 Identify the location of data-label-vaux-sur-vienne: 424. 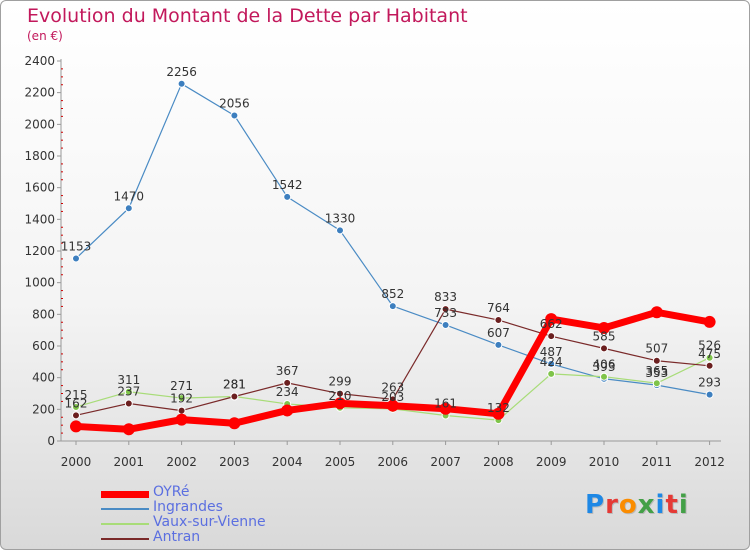
(551, 362).